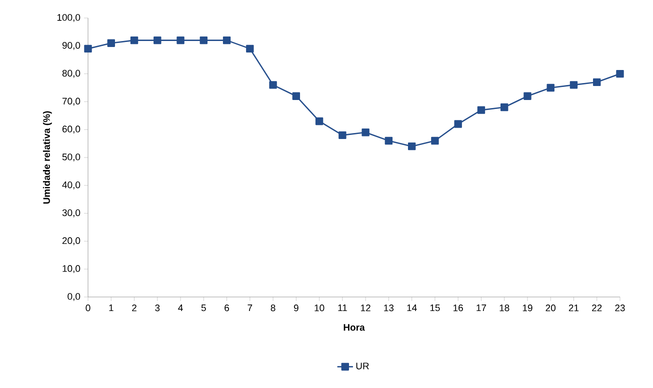 The width and height of the screenshot is (653, 388). I want to click on y-tick-label: 70,0, so click(71, 102).